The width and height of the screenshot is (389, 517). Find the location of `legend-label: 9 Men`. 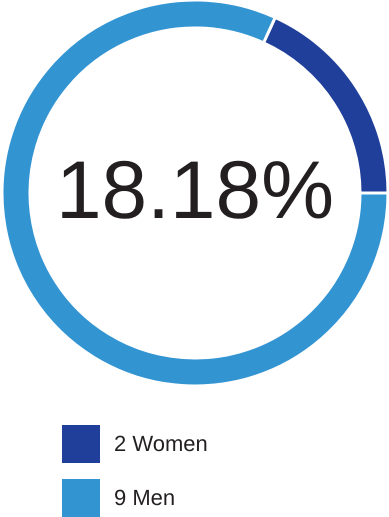

legend-label: 9 Men is located at coordinates (145, 497).